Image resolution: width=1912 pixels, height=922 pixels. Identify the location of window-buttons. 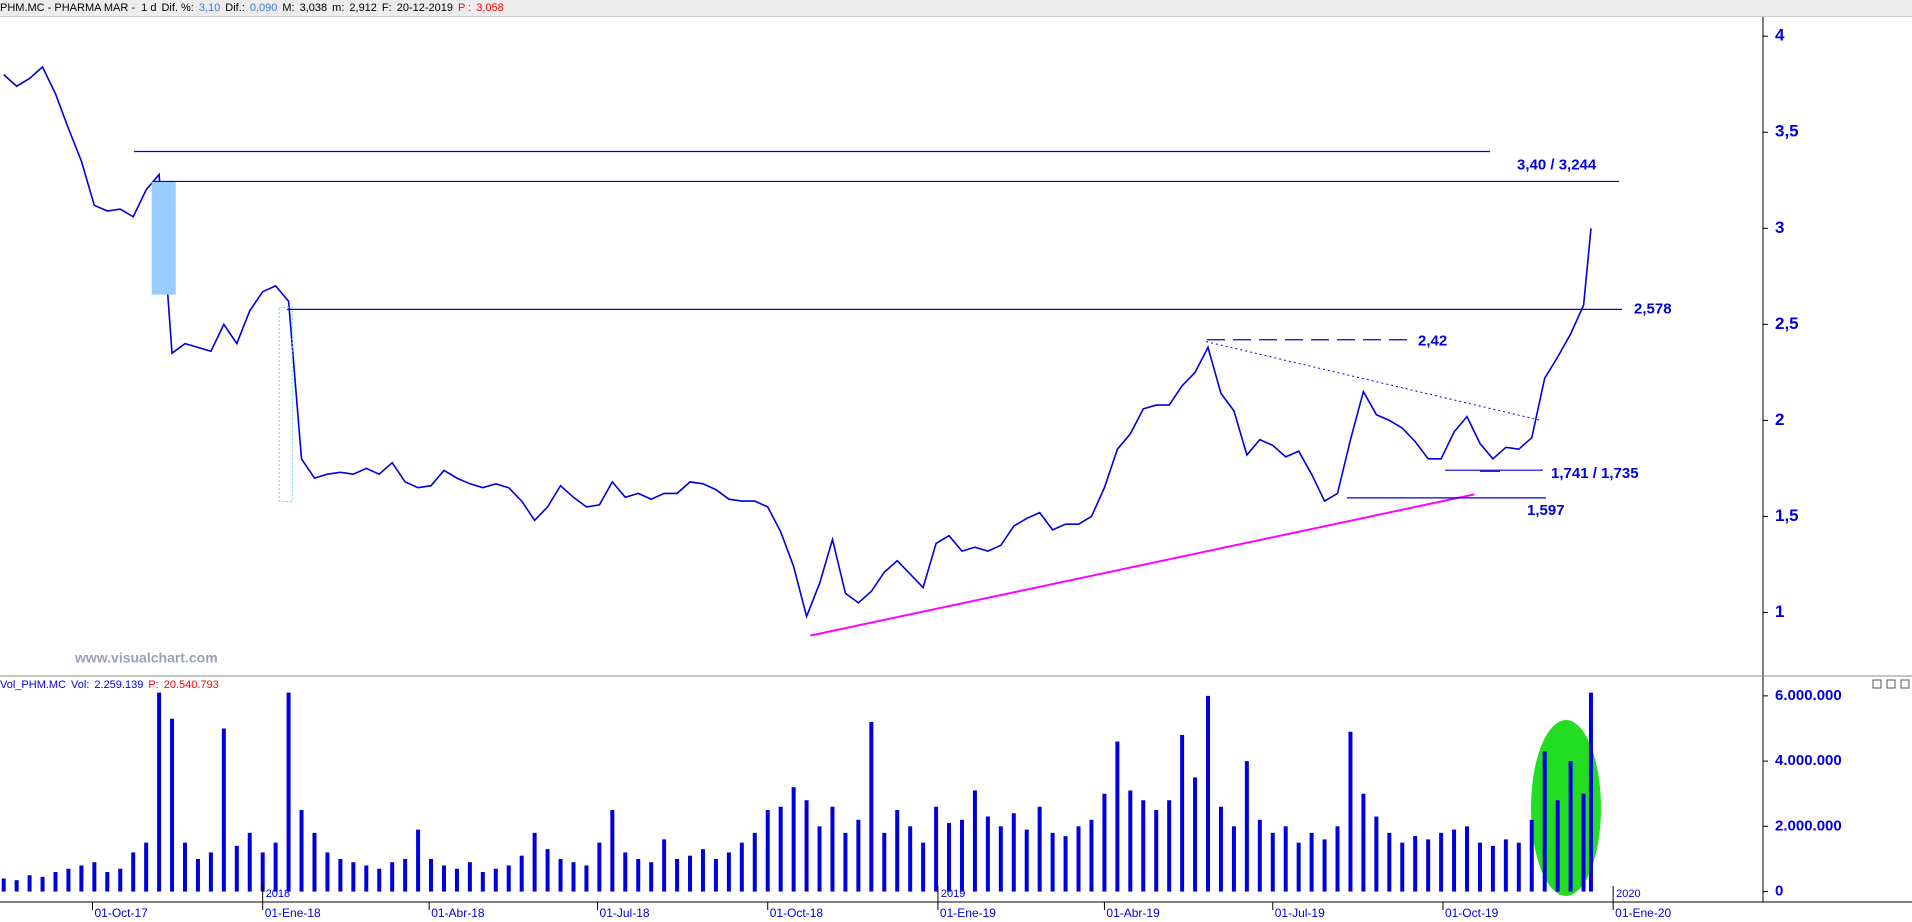
(1891, 684).